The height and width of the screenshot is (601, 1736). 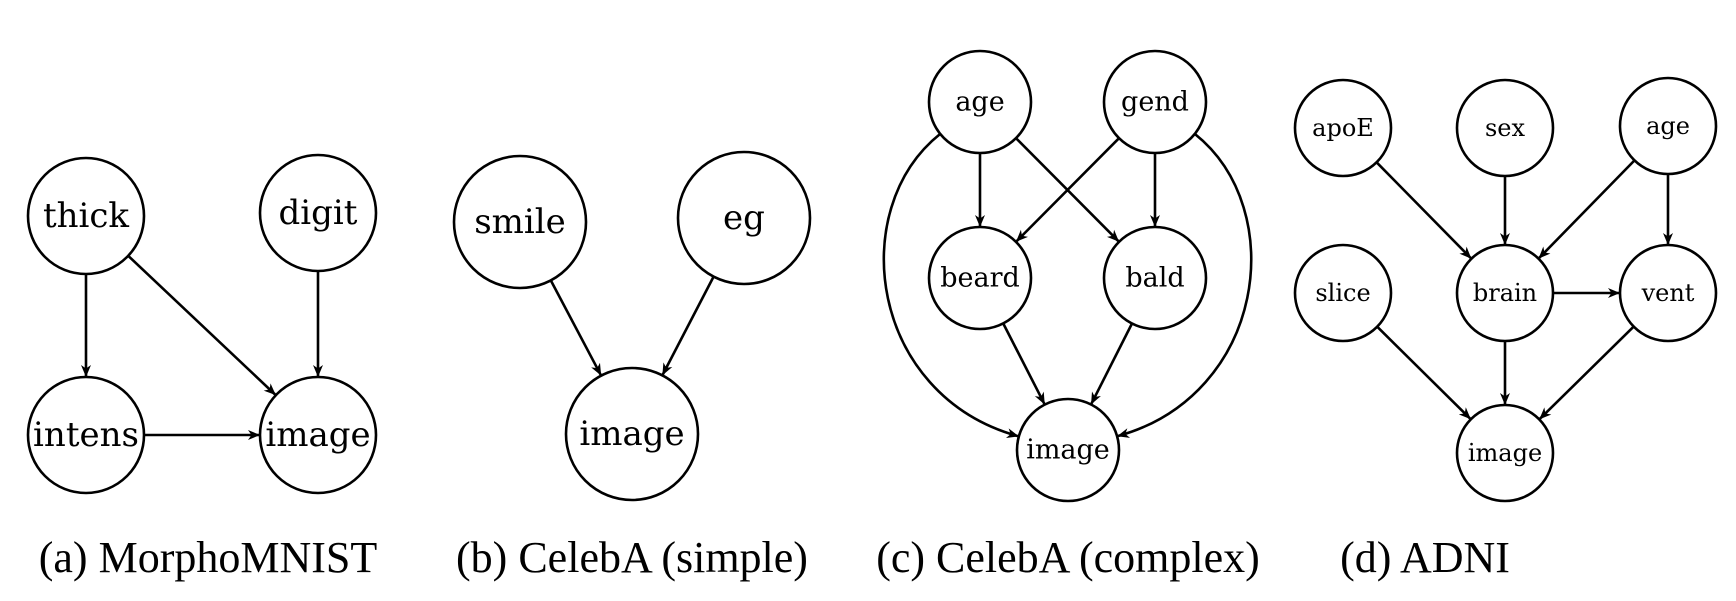 I want to click on node-label-celeba-simple-image: image, so click(x=631, y=434).